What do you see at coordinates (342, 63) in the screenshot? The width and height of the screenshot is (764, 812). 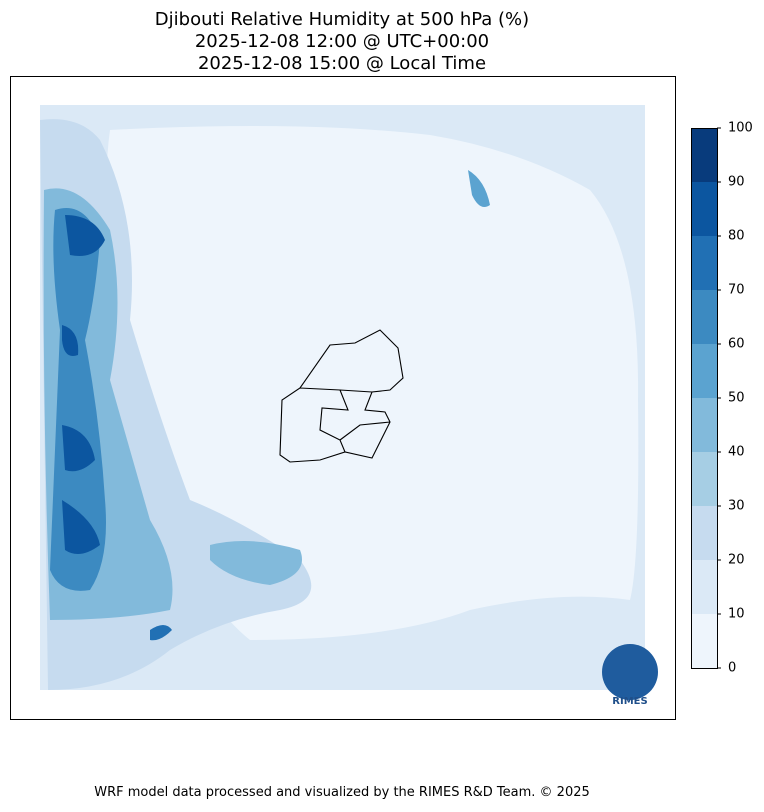 I see `title-line: 2025-12-08 15:00 @ Local Time` at bounding box center [342, 63].